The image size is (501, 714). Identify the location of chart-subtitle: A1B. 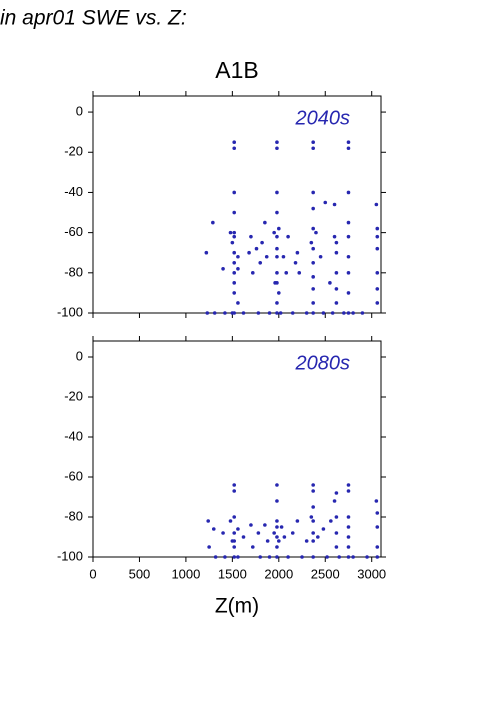
(236, 70).